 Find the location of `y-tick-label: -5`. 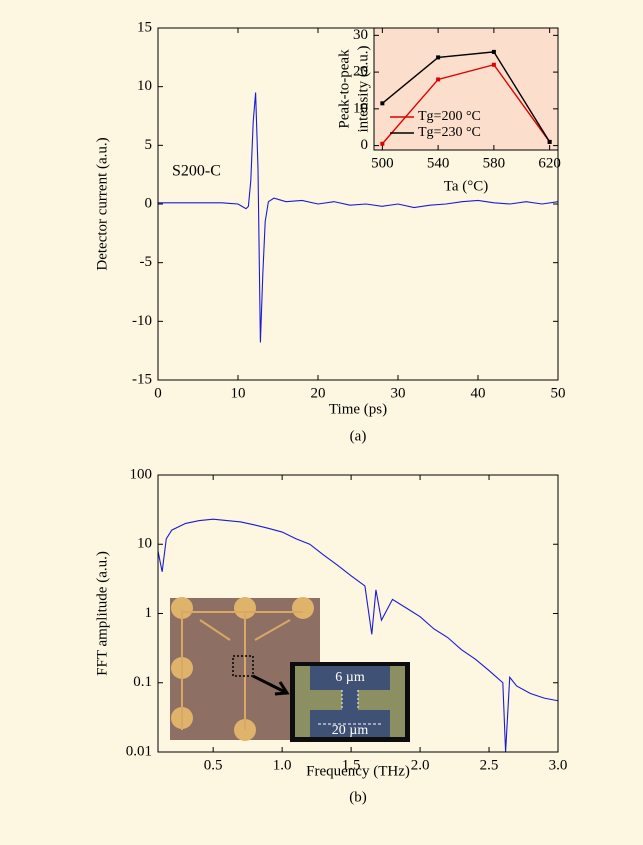

y-tick-label: -5 is located at coordinates (146, 262).